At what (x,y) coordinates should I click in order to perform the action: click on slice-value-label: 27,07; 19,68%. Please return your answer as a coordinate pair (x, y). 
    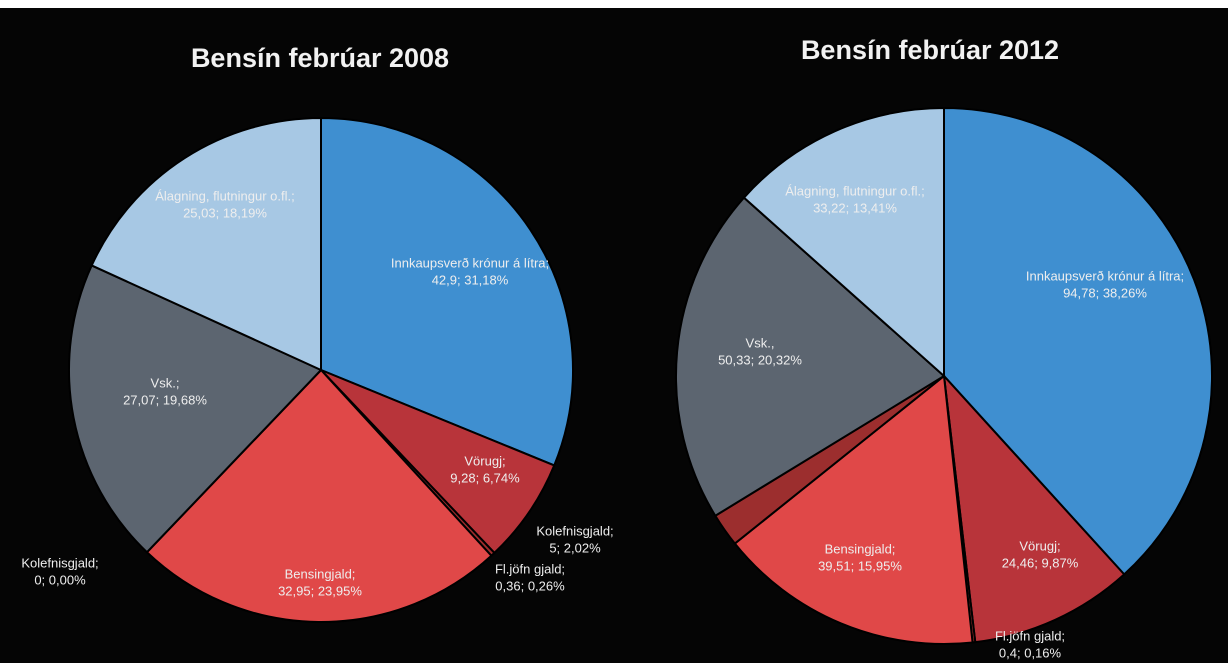
    Looking at the image, I should click on (165, 399).